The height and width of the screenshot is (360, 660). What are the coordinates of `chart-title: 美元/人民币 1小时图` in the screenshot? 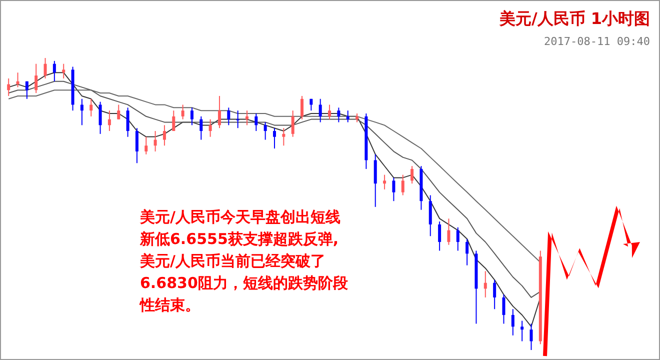 It's located at (574, 18).